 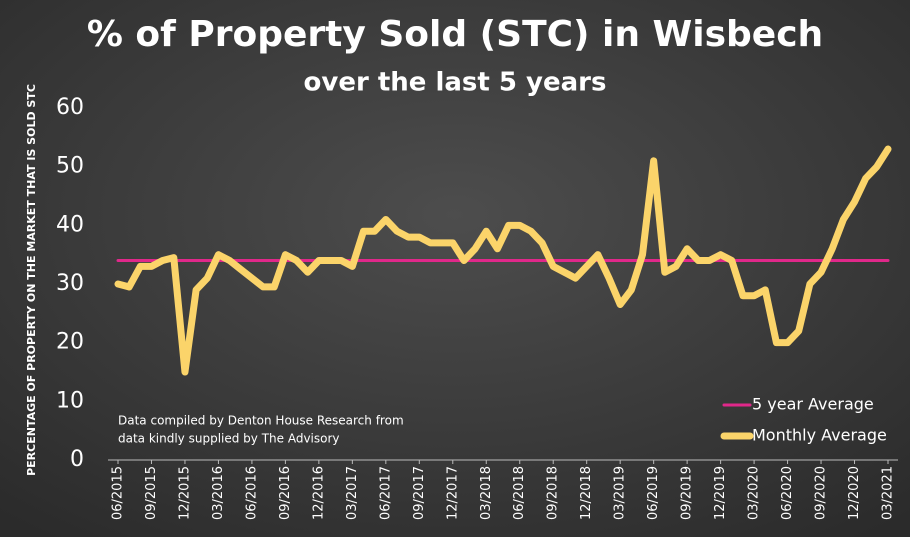 I want to click on x-tick-label: 09/2015, so click(x=151, y=493).